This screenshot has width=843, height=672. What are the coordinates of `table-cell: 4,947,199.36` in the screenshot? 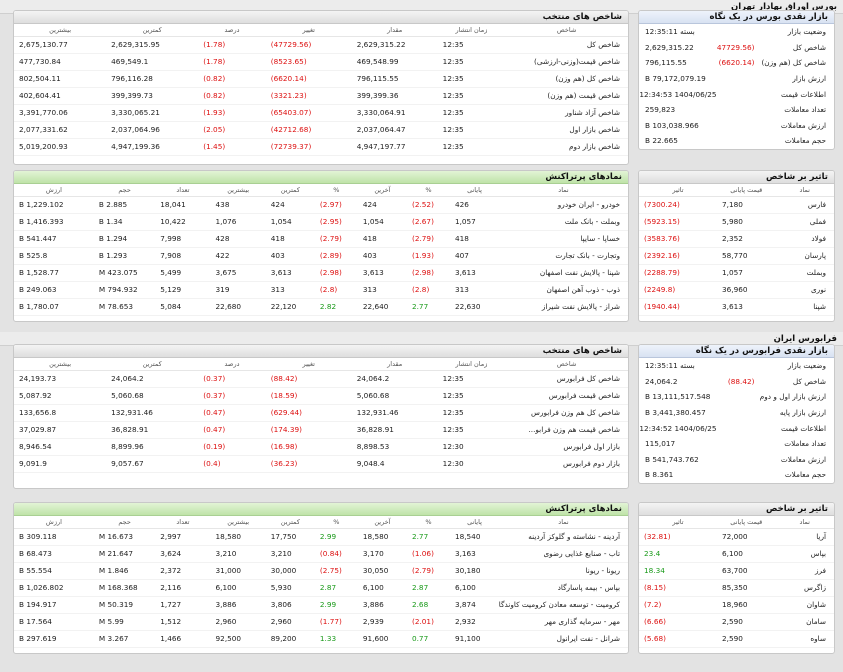 It's located at (152, 147).